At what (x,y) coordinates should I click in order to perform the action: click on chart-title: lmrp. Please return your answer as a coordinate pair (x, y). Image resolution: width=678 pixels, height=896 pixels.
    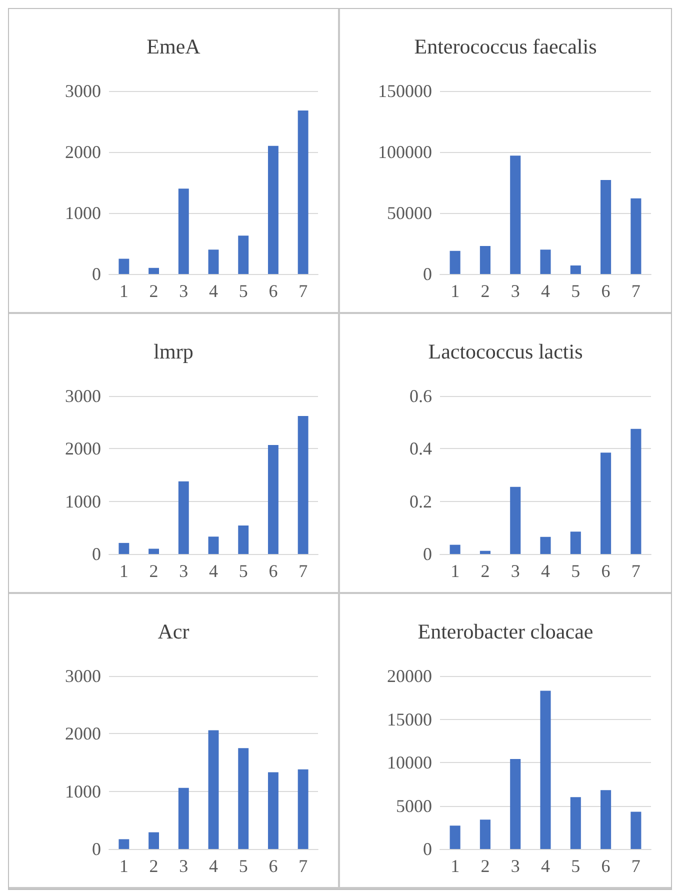
    Looking at the image, I should click on (174, 352).